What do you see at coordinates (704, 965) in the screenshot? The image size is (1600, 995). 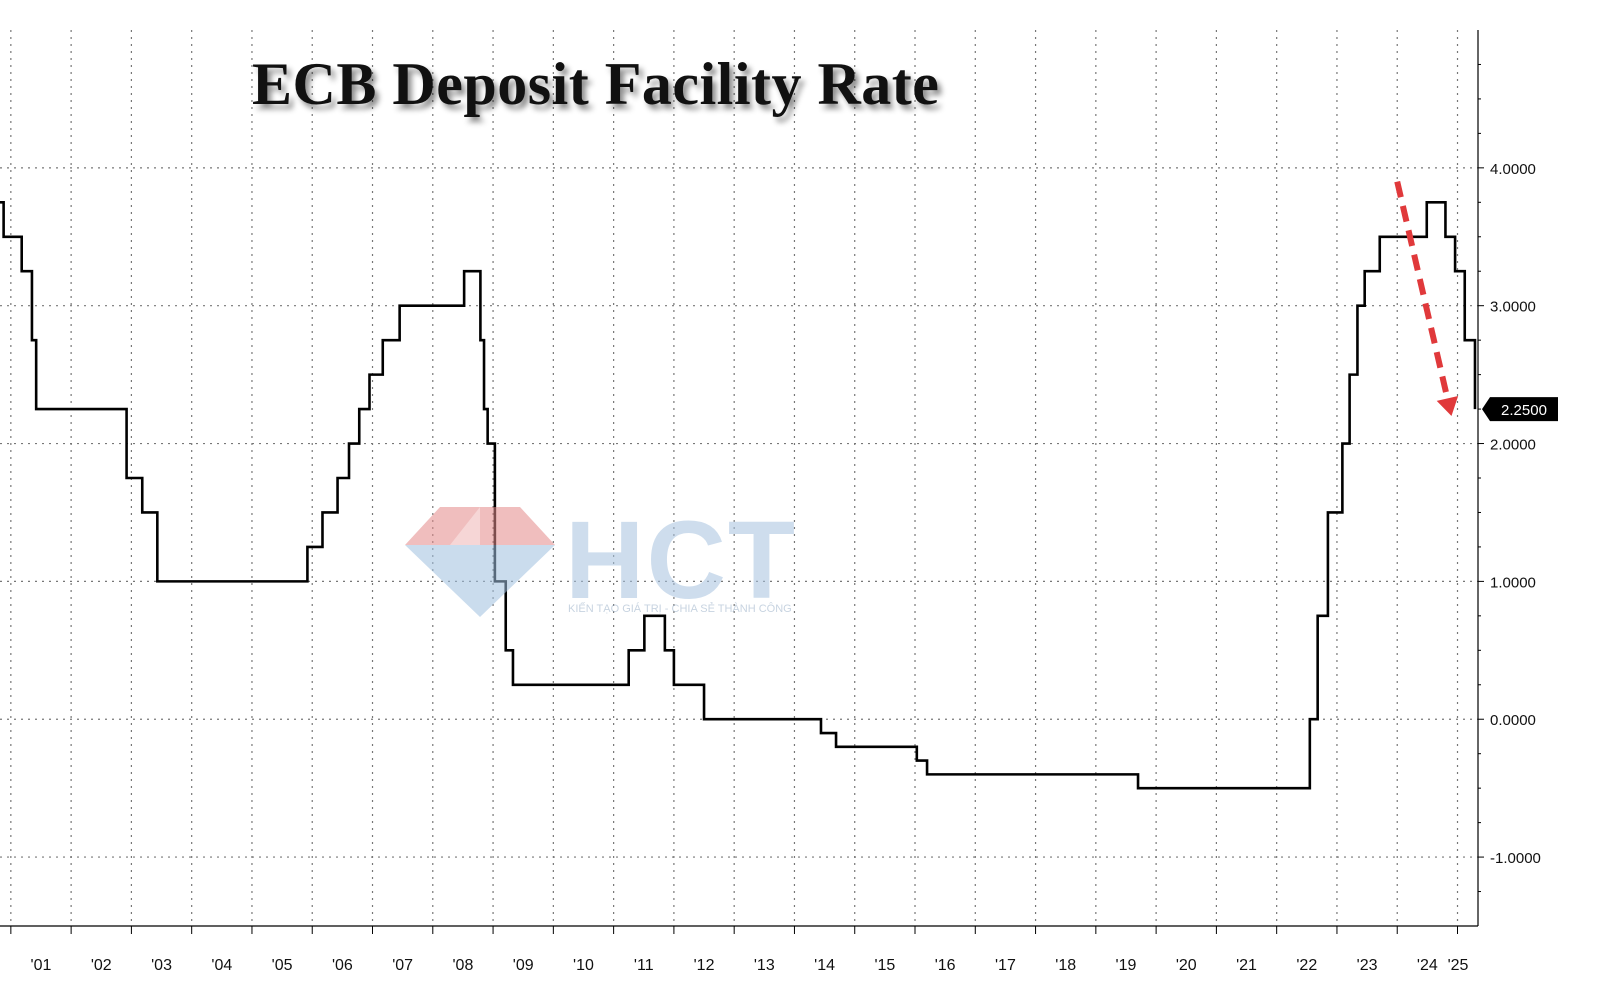 I see `x-tick-label: '12` at bounding box center [704, 965].